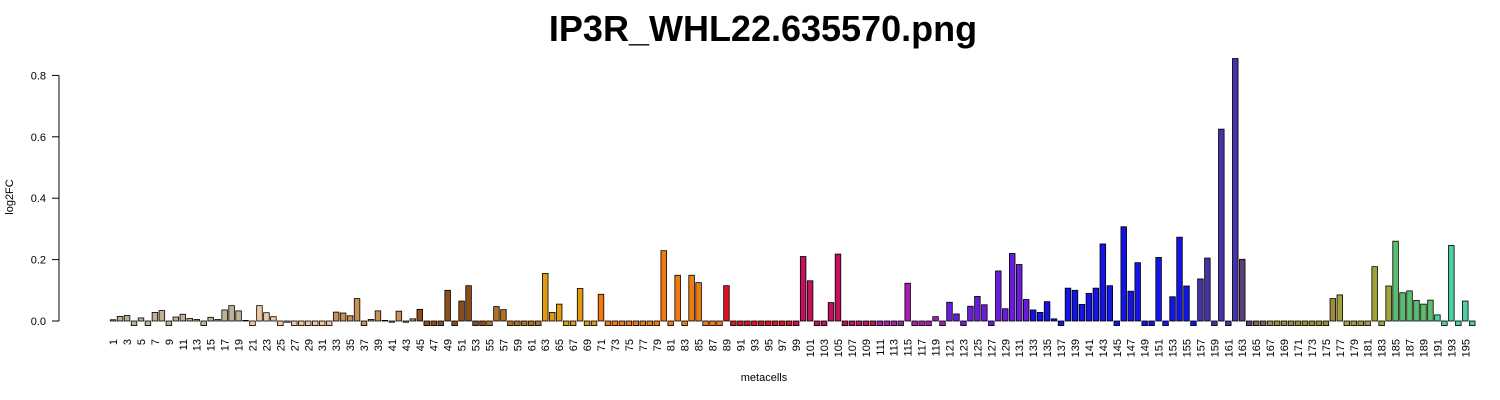  I want to click on x-tick-label: 81, so click(672, 345).